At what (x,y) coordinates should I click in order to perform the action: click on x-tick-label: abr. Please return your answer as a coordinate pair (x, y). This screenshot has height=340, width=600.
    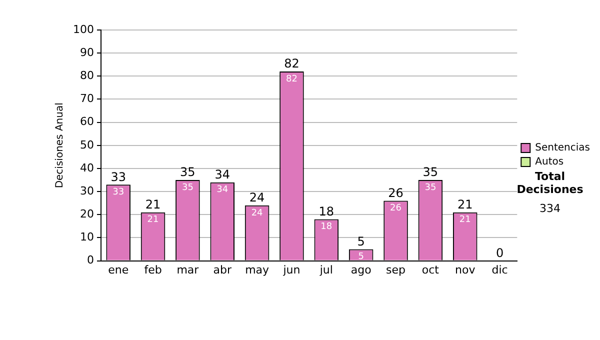
    Looking at the image, I should click on (222, 269).